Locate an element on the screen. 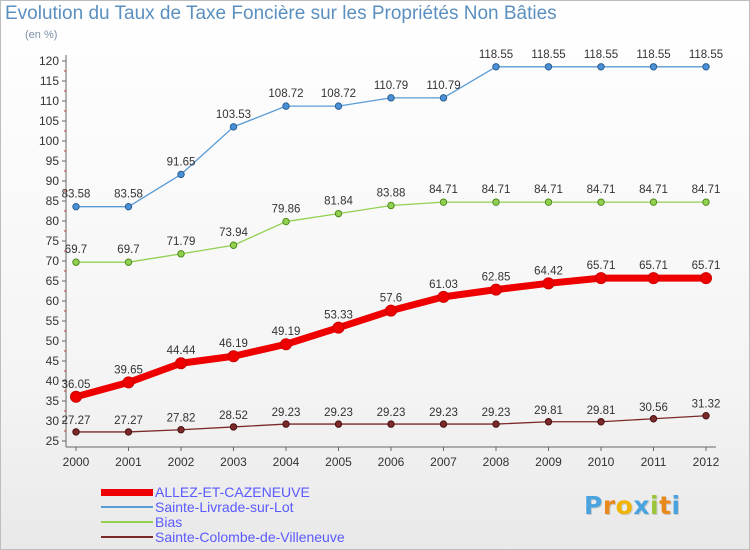 Image resolution: width=750 pixels, height=550 pixels. y-tick-label: 50 is located at coordinates (53, 341).